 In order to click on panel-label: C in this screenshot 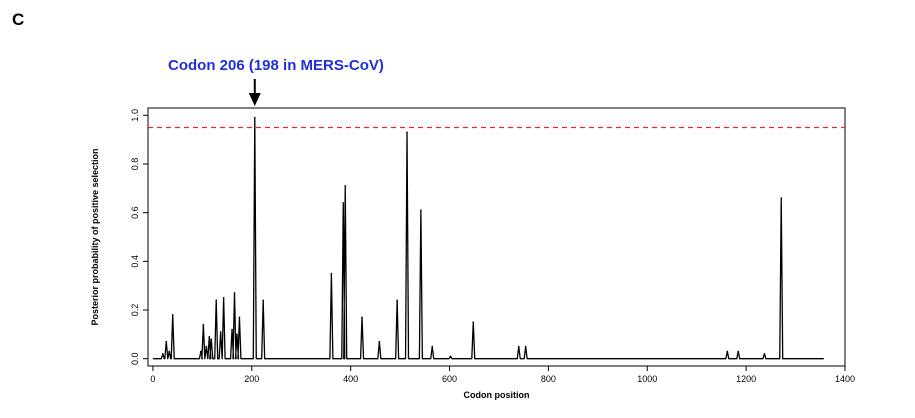, I will do `click(18, 19)`.